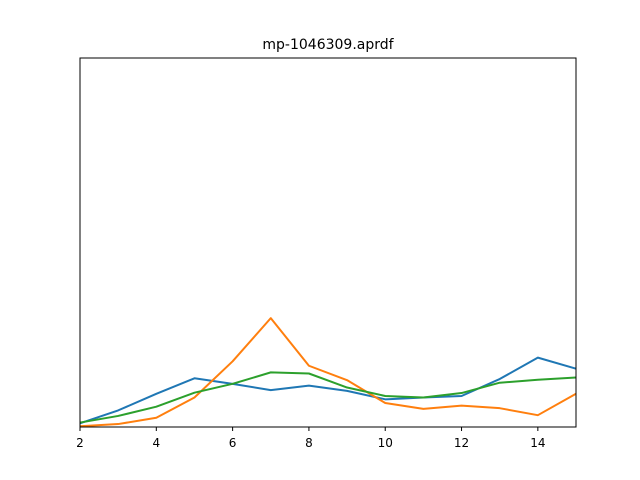  Describe the element at coordinates (385, 443) in the screenshot. I see `x-tick-label: 10` at that location.